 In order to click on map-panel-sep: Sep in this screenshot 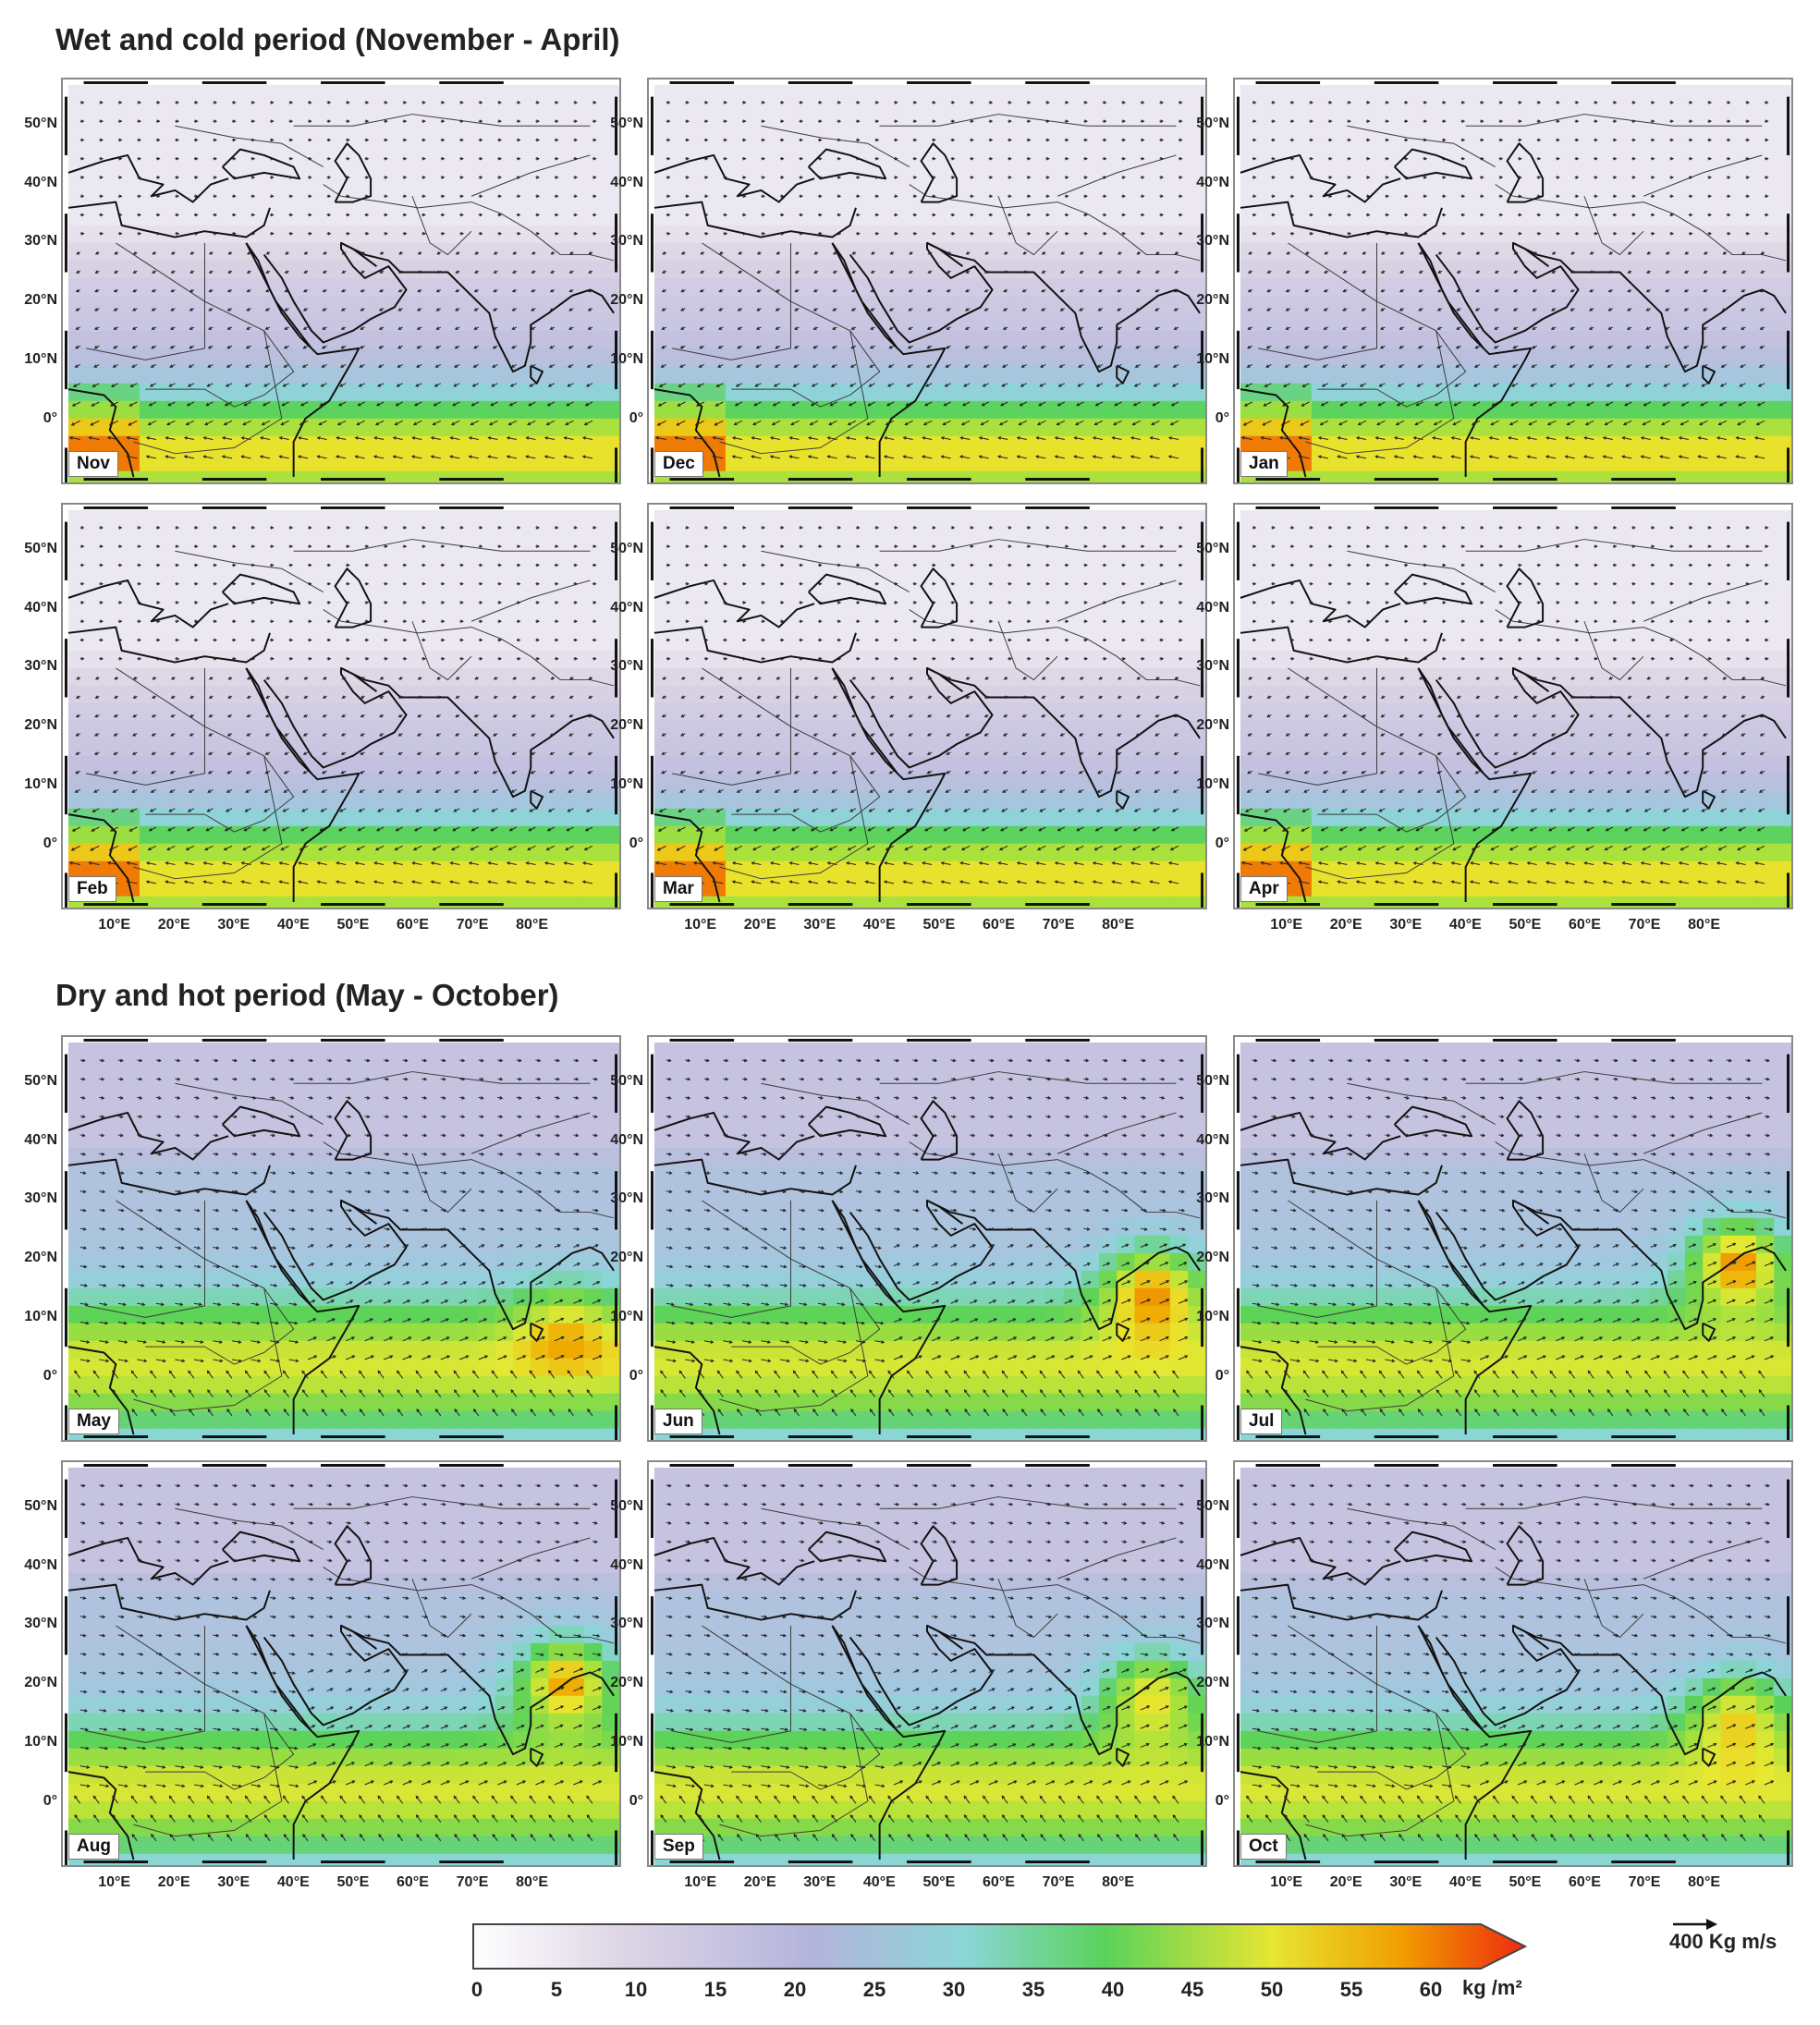, I will do `click(927, 1663)`.